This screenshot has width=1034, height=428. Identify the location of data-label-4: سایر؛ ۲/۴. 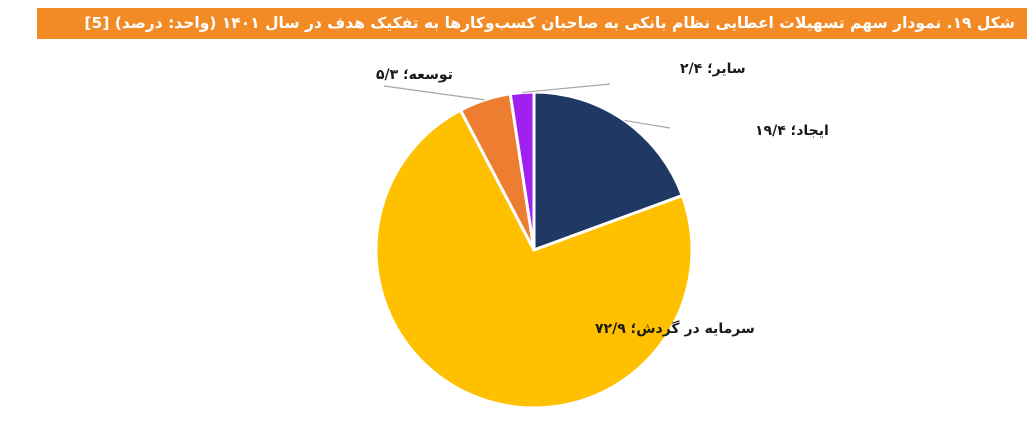
(713, 69).